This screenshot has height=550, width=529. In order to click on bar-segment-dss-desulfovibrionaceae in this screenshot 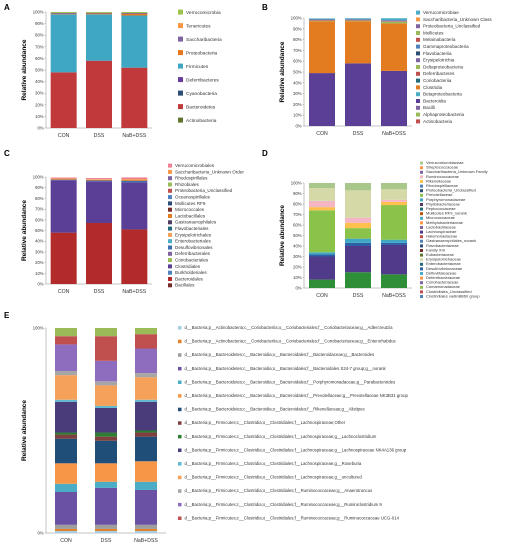, I will do `click(358, 244)`.